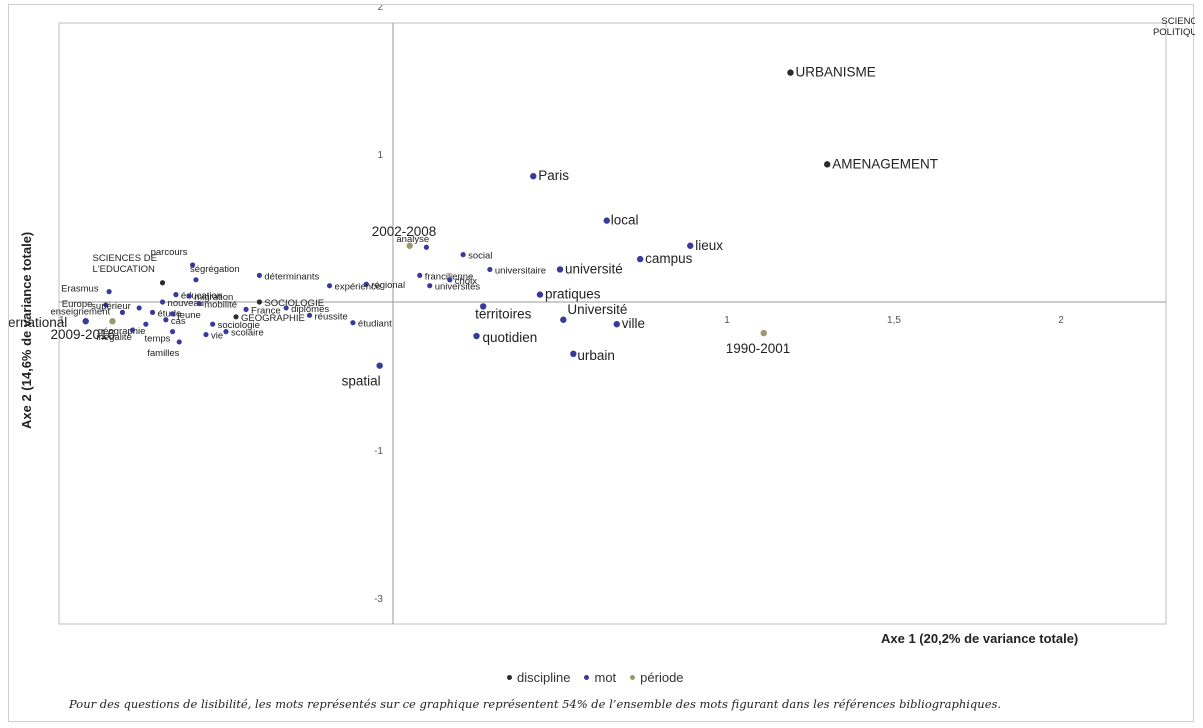  I want to click on point-marker-cas, so click(166, 320).